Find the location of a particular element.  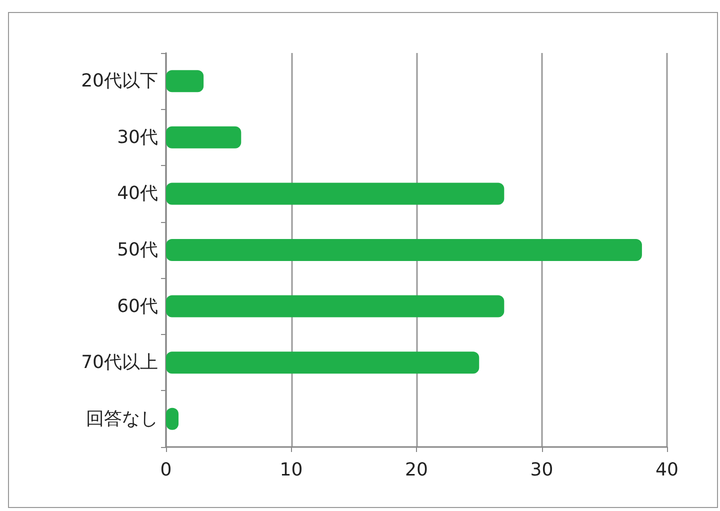

y-tick-label: 50代 is located at coordinates (137, 250).